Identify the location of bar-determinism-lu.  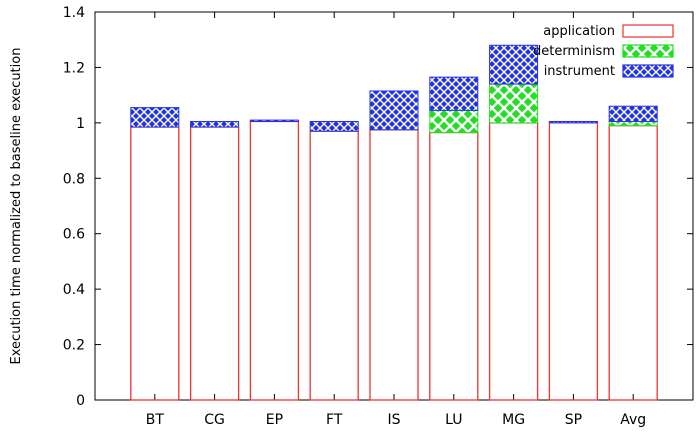
(454, 121).